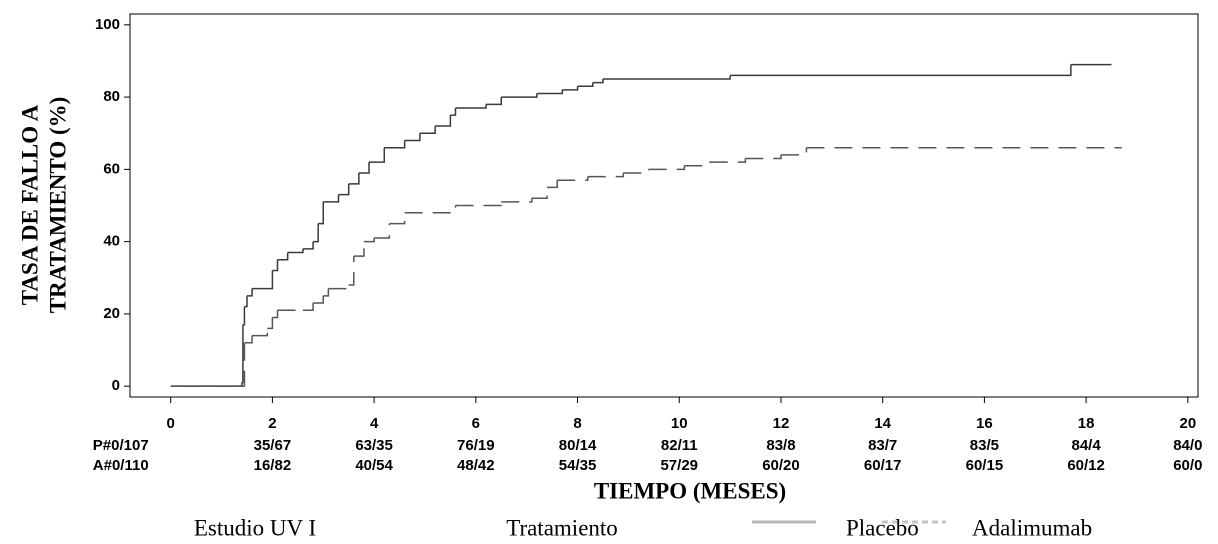 This screenshot has width=1218, height=544. What do you see at coordinates (374, 465) in the screenshot?
I see `risk-count: 40/54` at bounding box center [374, 465].